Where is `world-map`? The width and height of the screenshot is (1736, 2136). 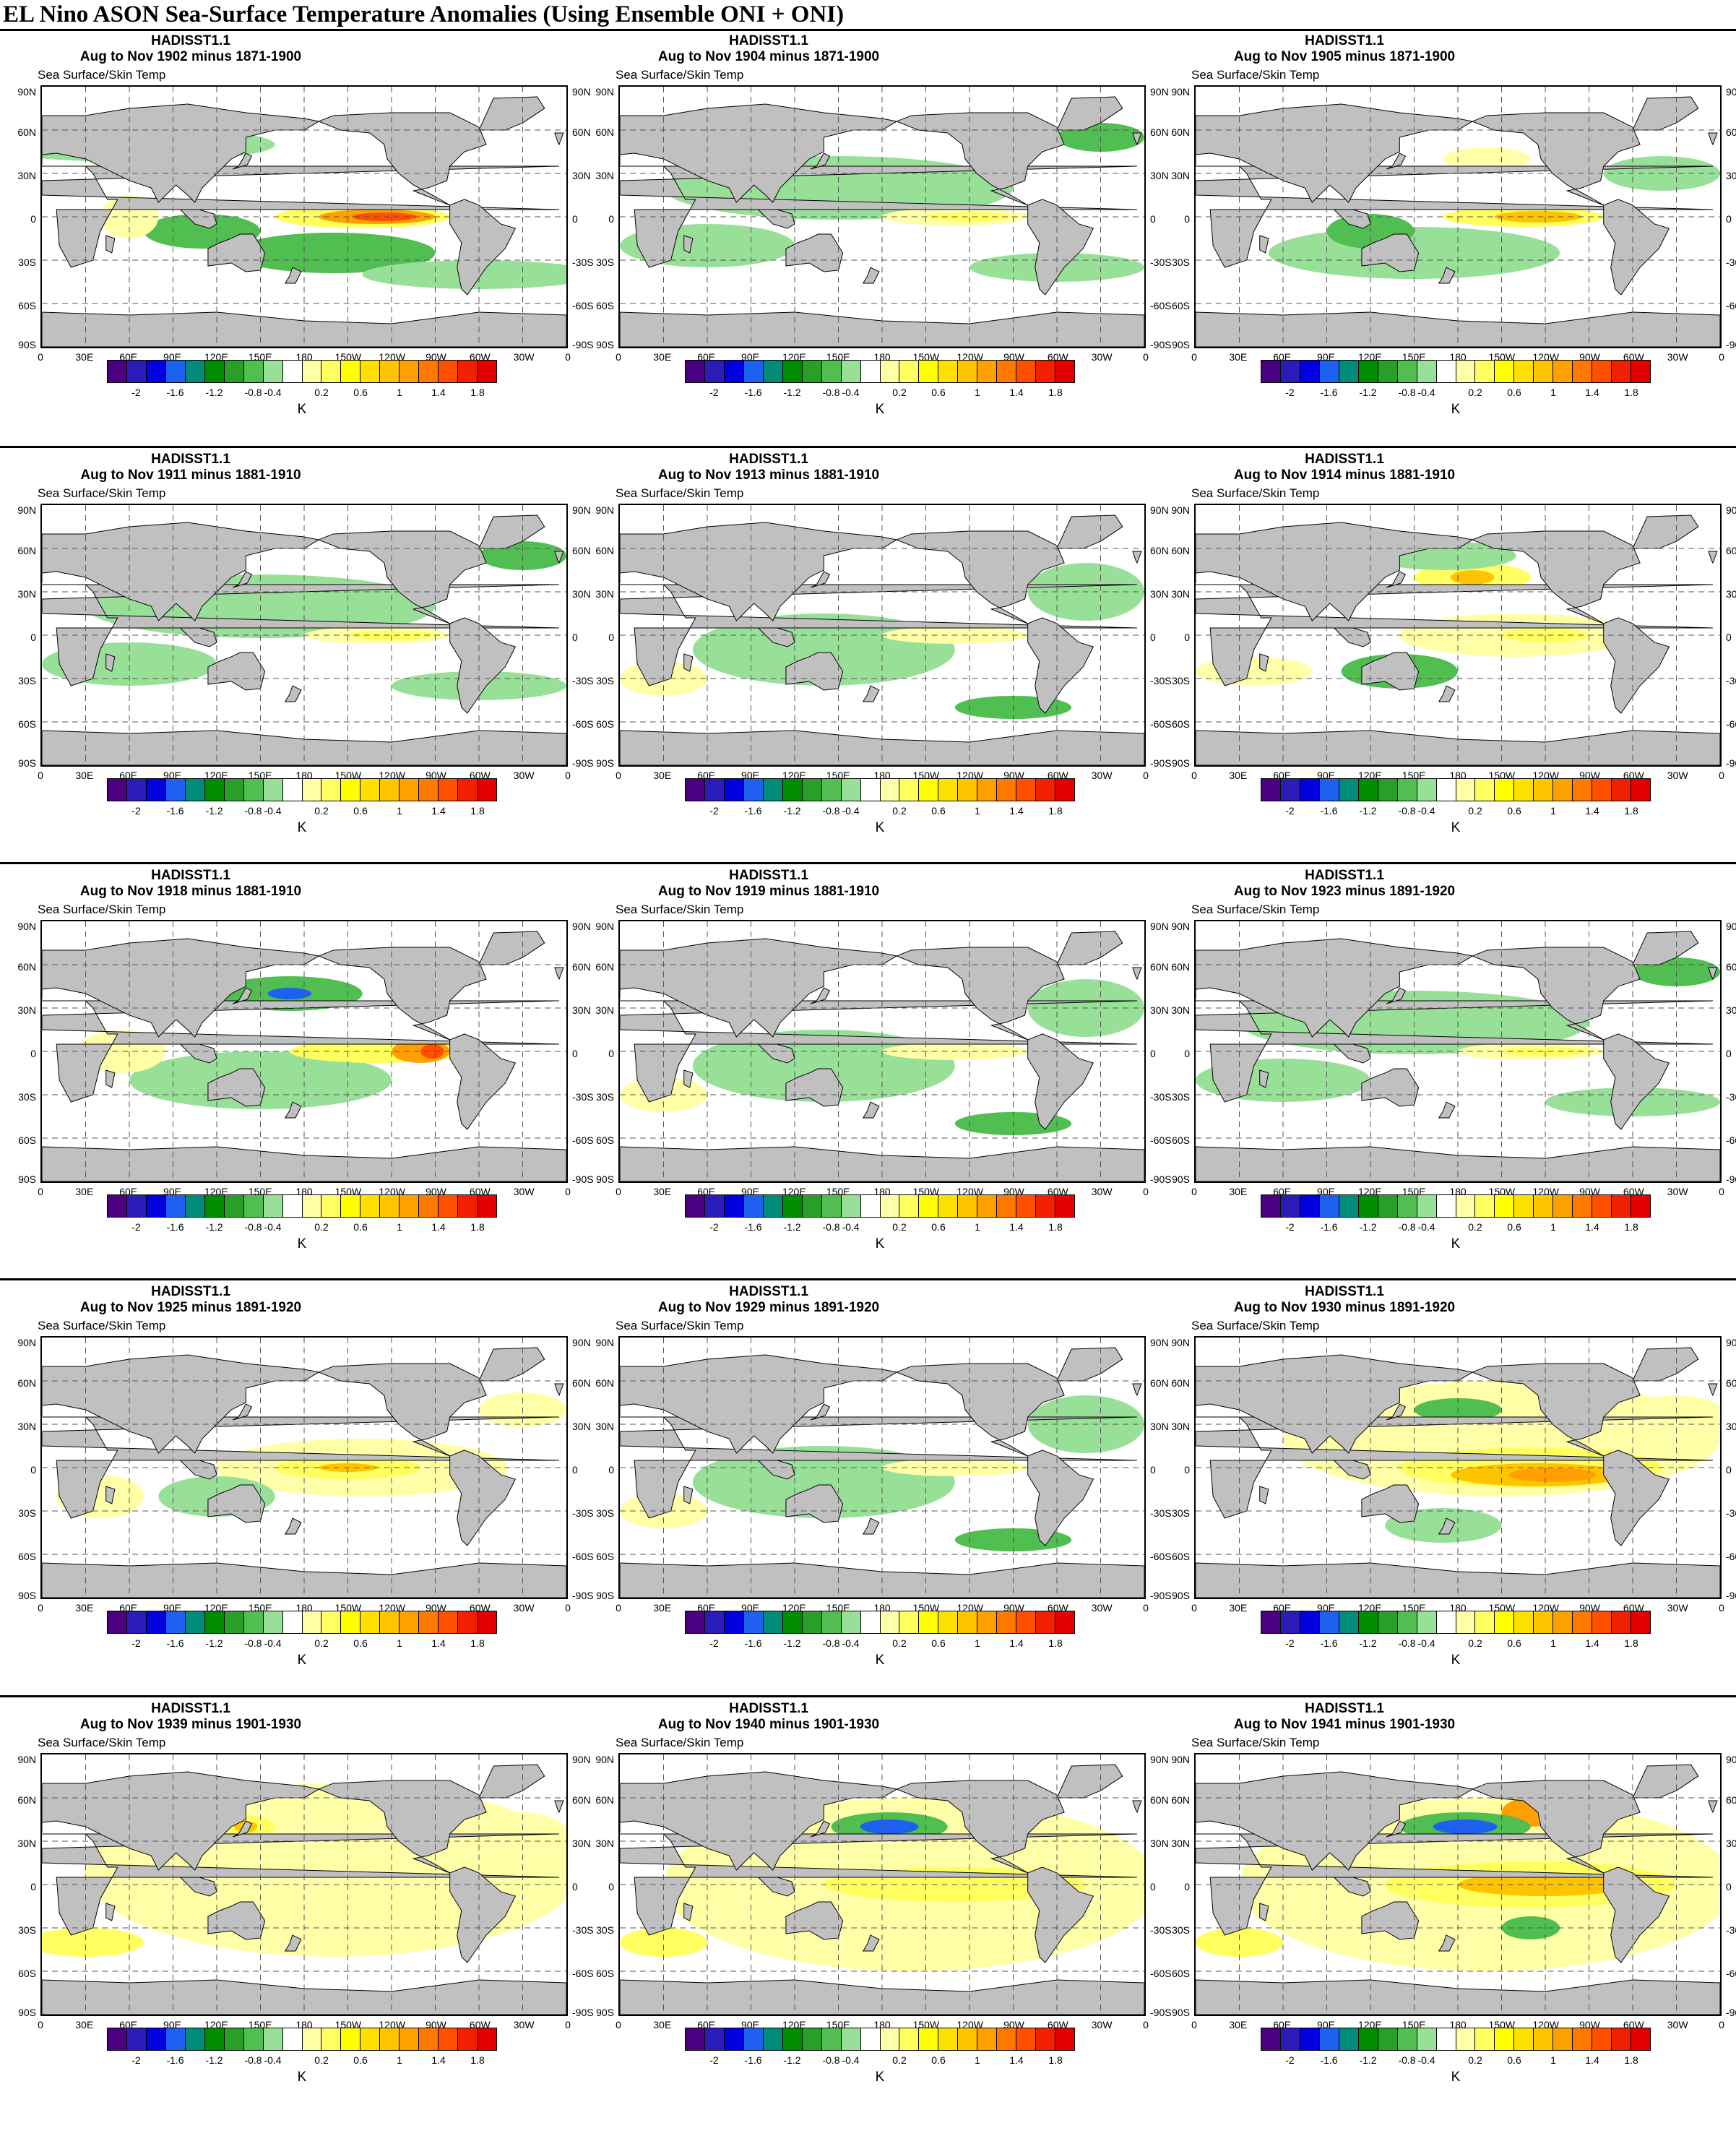
world-map is located at coordinates (304, 1885).